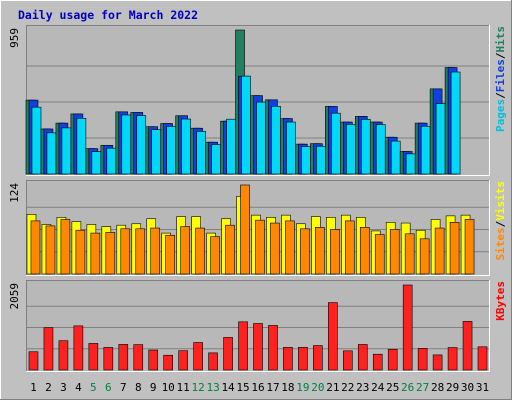 The image size is (512, 400). What do you see at coordinates (108, 15) in the screenshot?
I see `chart-title: Daily usage for March 2022` at bounding box center [108, 15].